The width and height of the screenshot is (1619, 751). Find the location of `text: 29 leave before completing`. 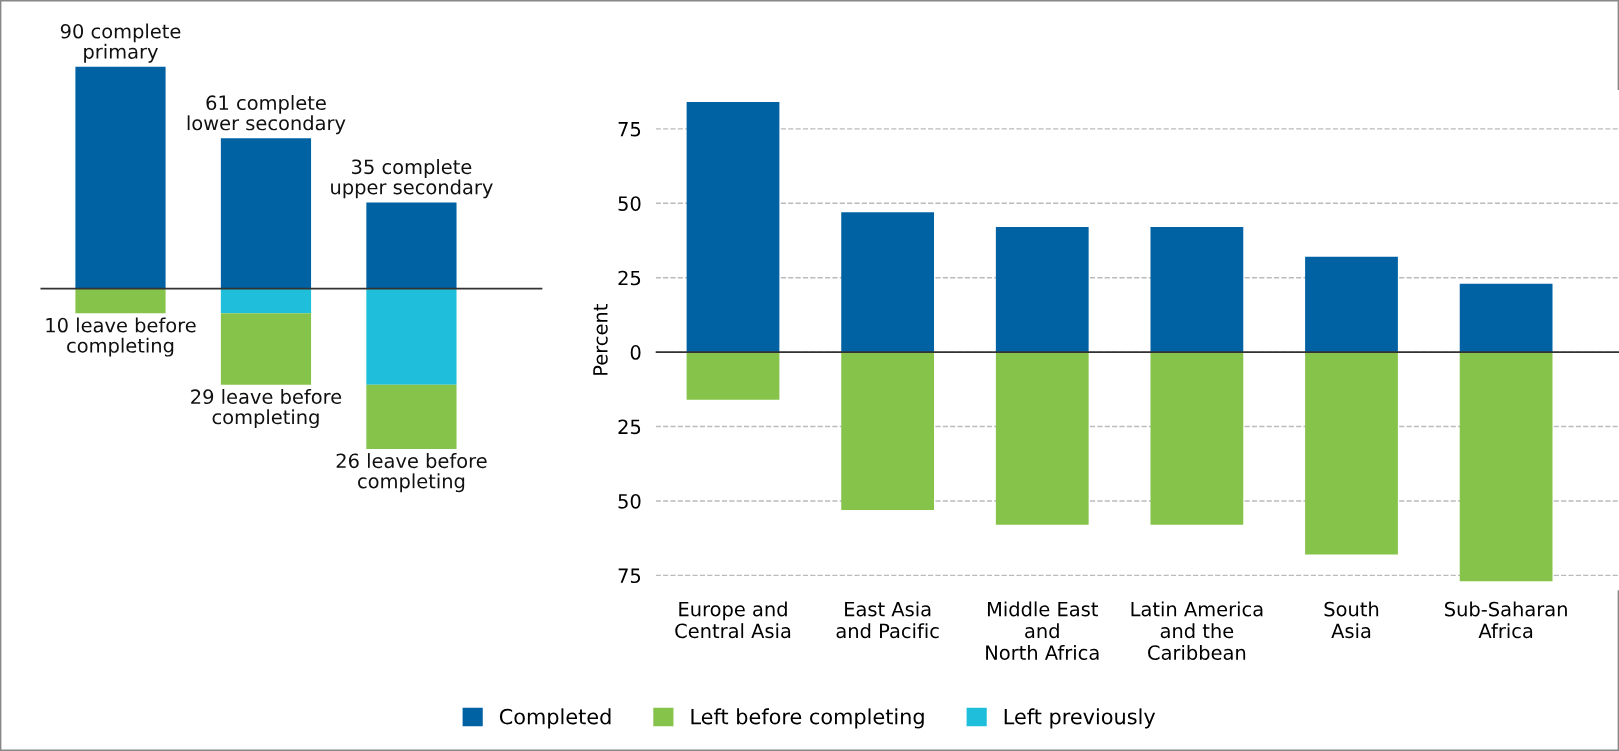

text: 29 leave before completing is located at coordinates (266, 408).